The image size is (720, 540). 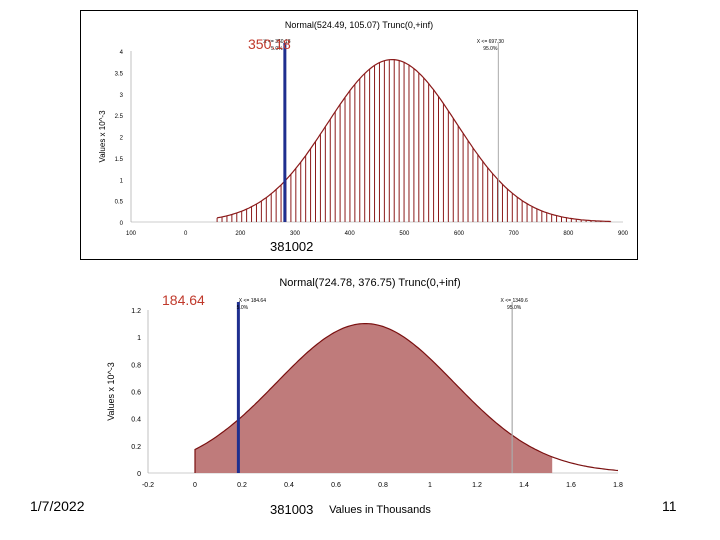 What do you see at coordinates (383, 485) in the screenshot?
I see `x-tick-label: 0.8` at bounding box center [383, 485].